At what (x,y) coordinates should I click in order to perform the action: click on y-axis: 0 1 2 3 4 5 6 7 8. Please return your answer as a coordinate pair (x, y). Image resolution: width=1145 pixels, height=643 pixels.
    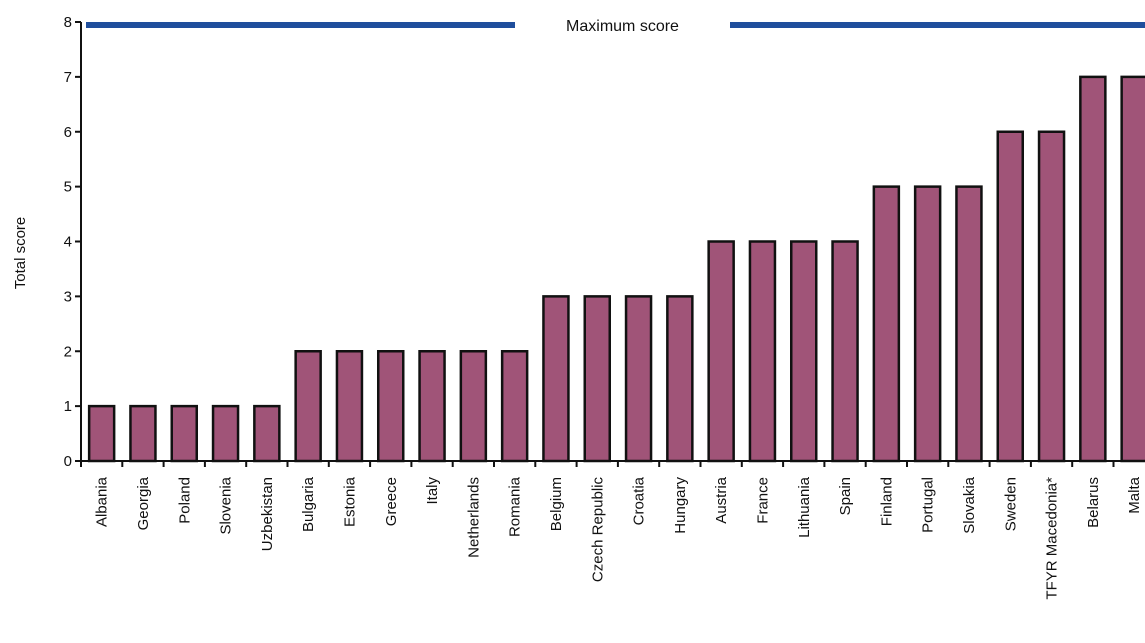
    Looking at the image, I should click on (73, 242).